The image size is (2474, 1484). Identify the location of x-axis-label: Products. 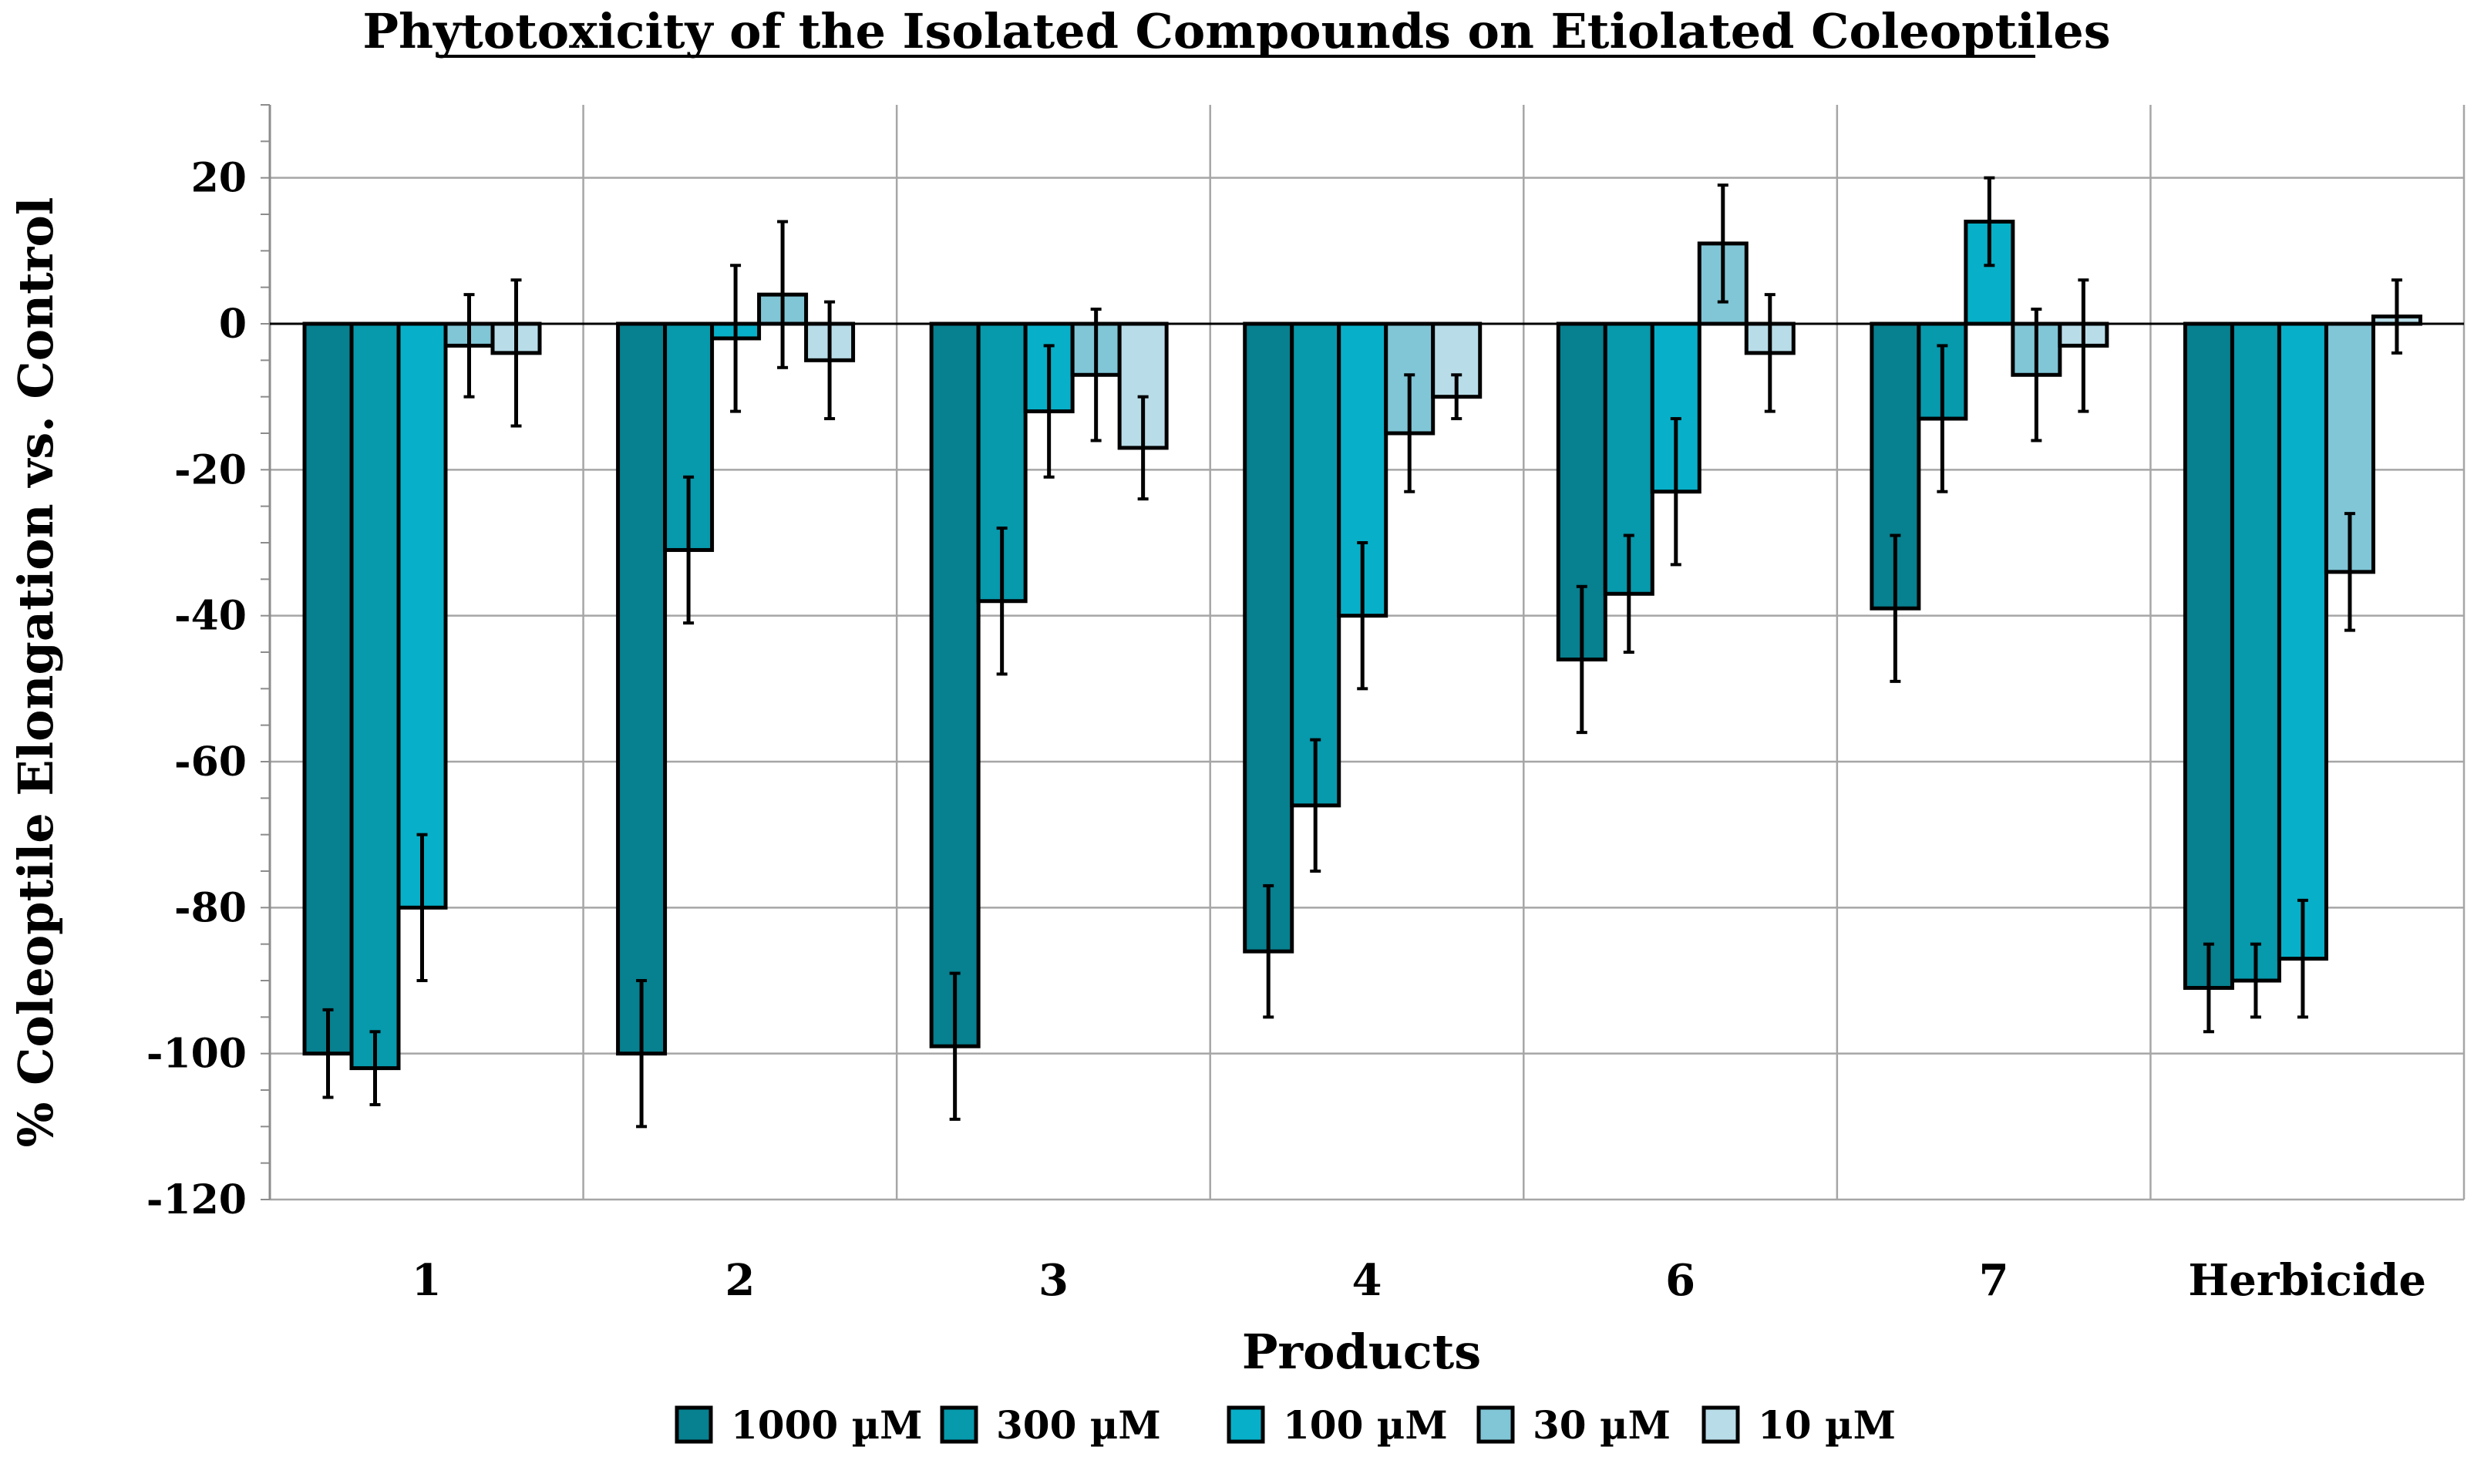
(1362, 1352).